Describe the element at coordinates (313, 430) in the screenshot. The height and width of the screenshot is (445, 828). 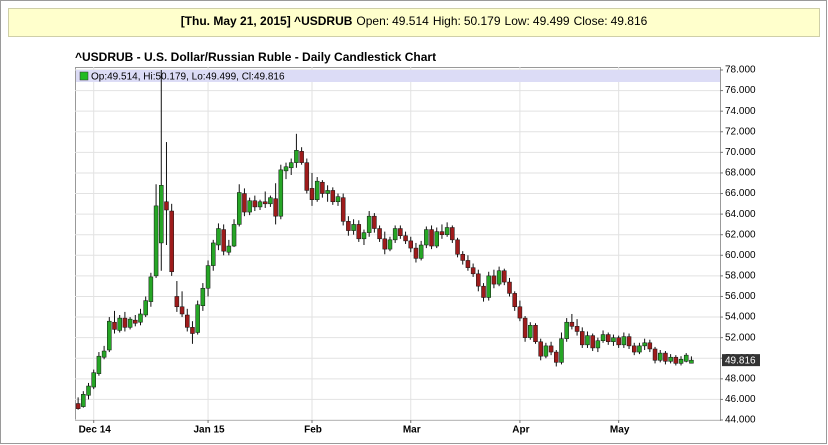
I see `x-tick-label: Feb` at that location.